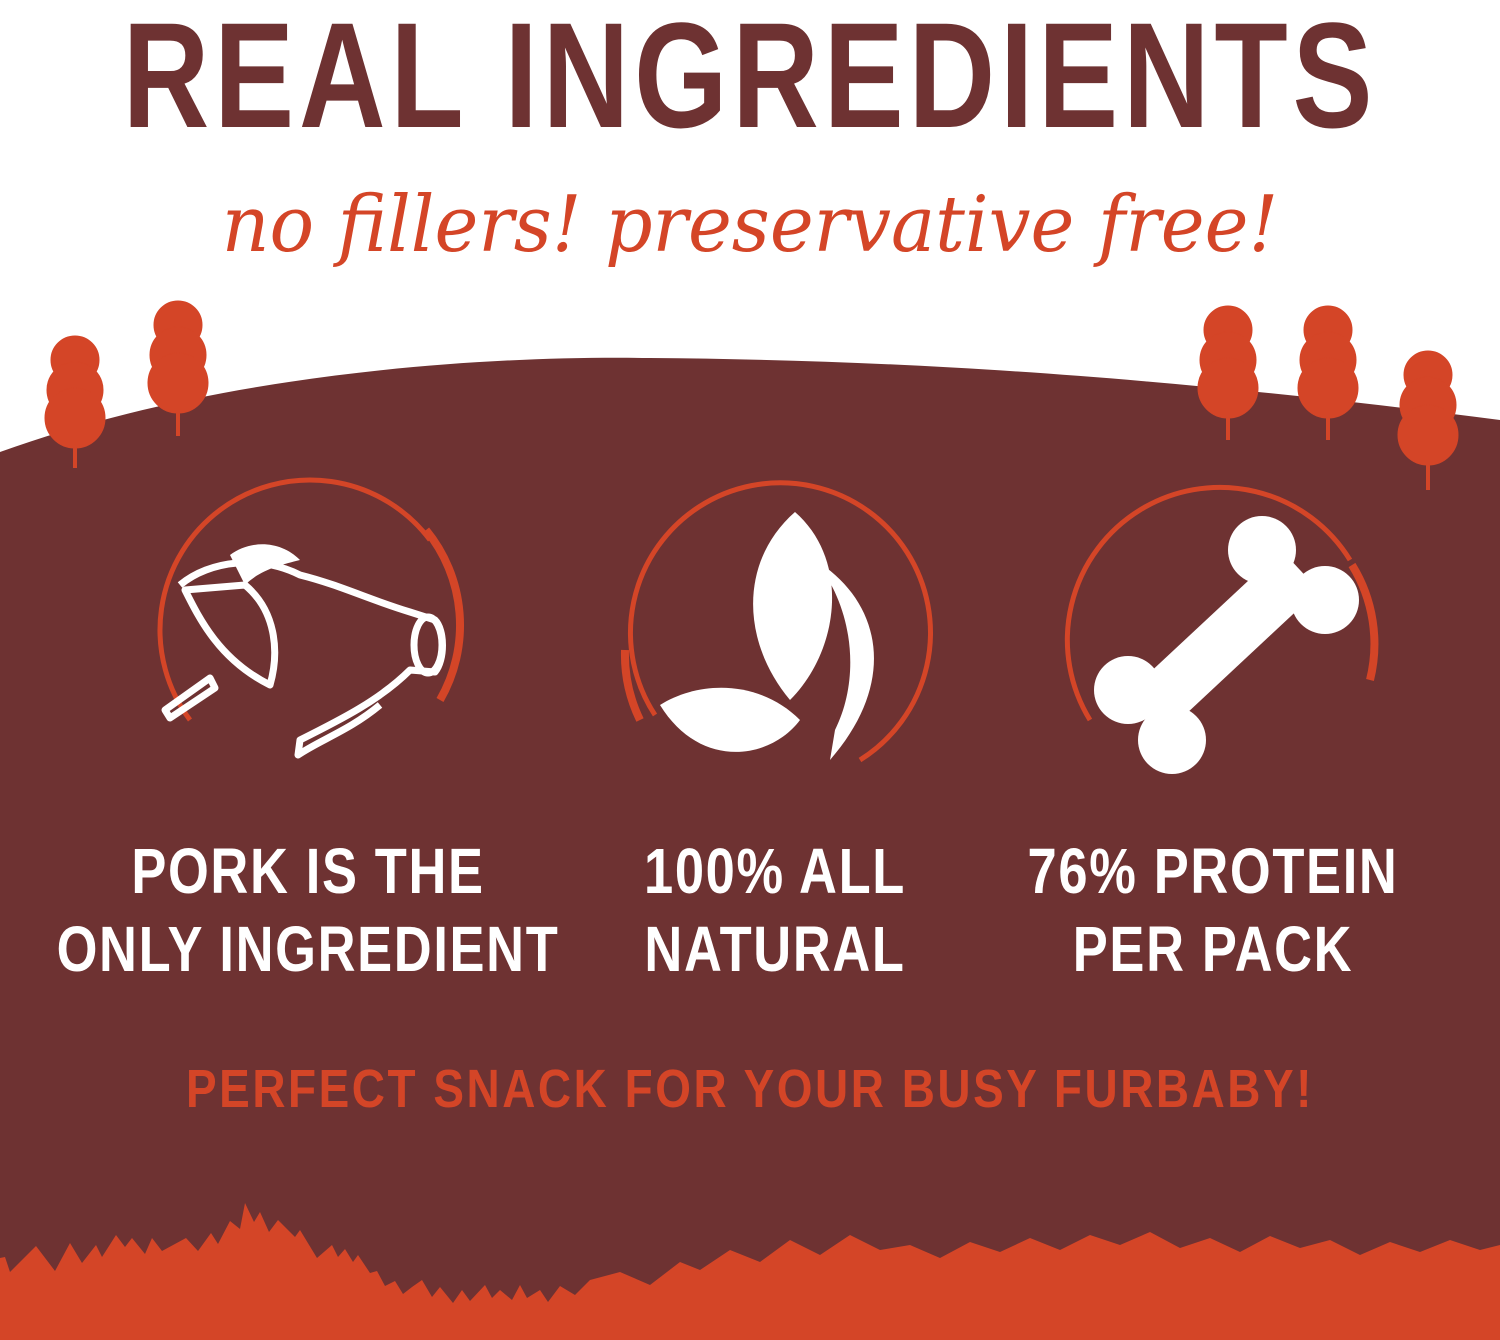 The image size is (1500, 1340). What do you see at coordinates (1213, 871) in the screenshot?
I see `feature-line: 76% PROTEIN` at bounding box center [1213, 871].